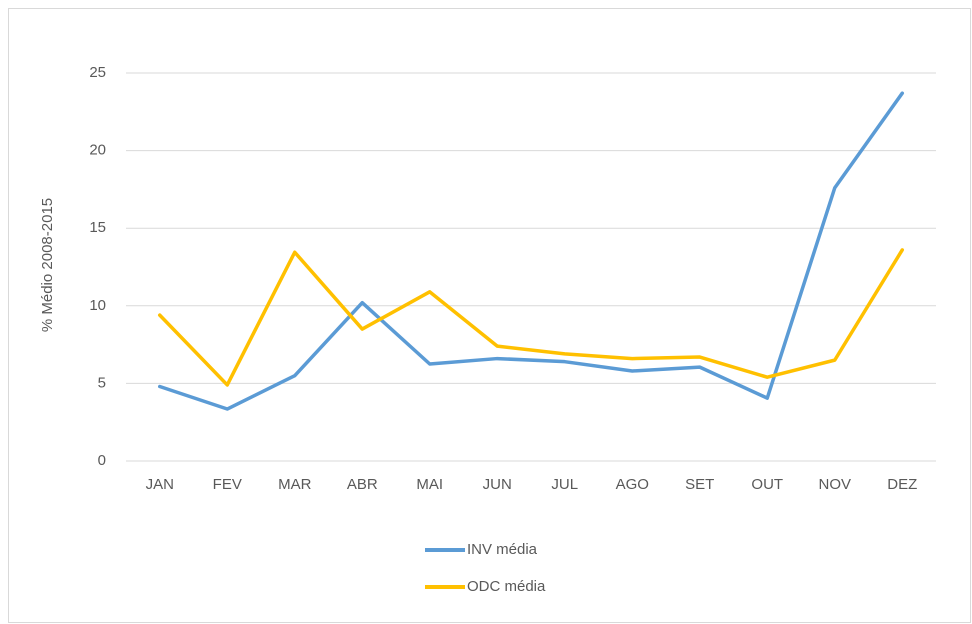  What do you see at coordinates (564, 484) in the screenshot?
I see `x-tick-label: JUL` at bounding box center [564, 484].